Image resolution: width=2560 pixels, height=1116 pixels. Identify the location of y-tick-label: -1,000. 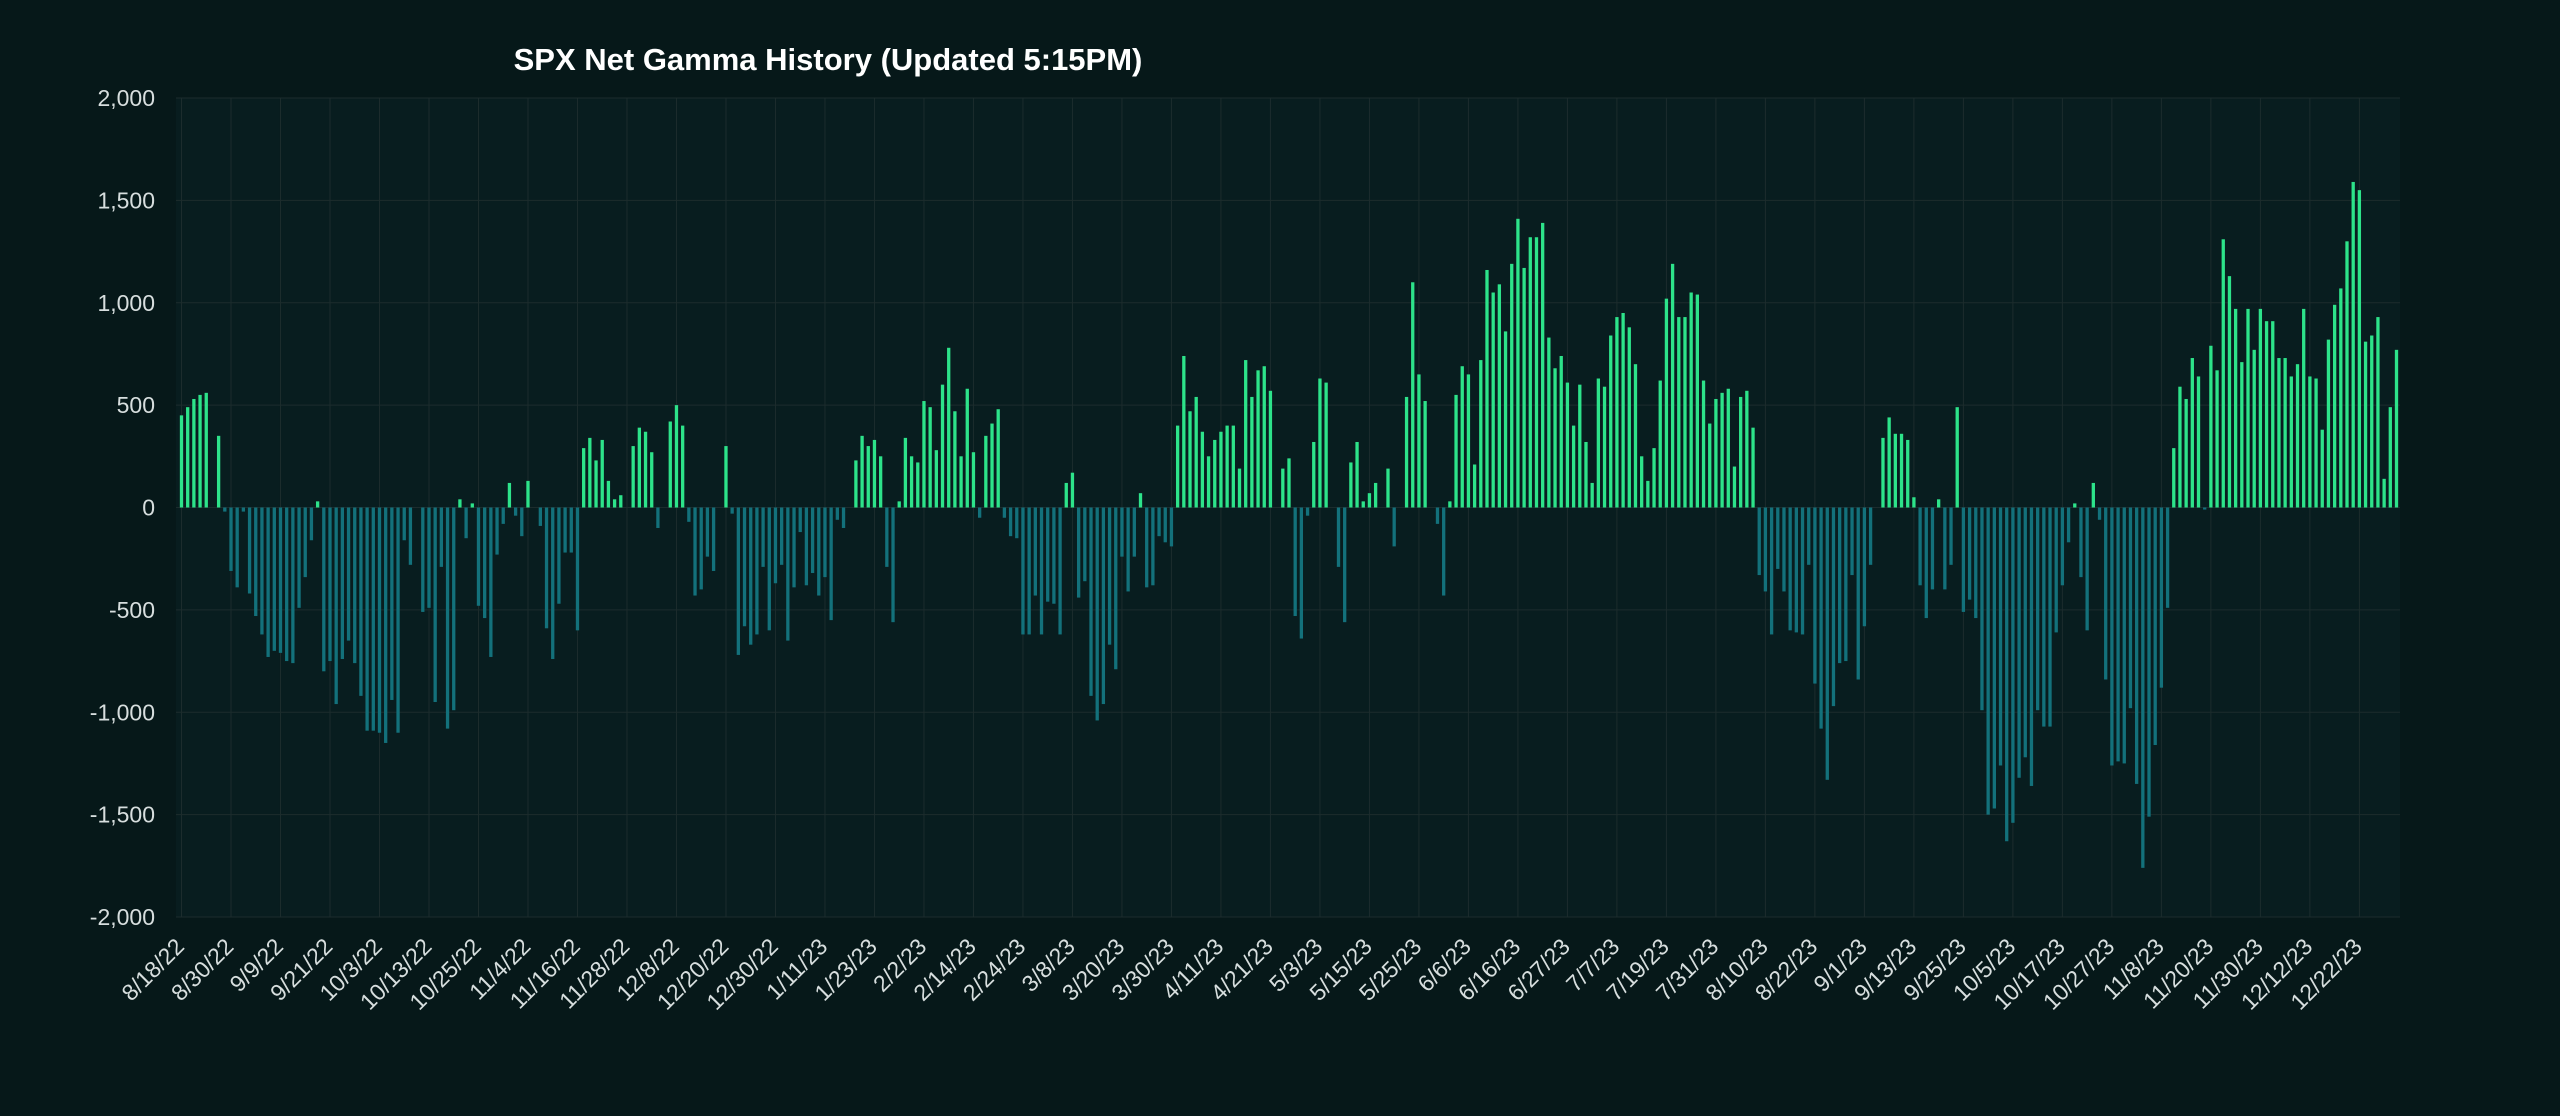
(122, 712).